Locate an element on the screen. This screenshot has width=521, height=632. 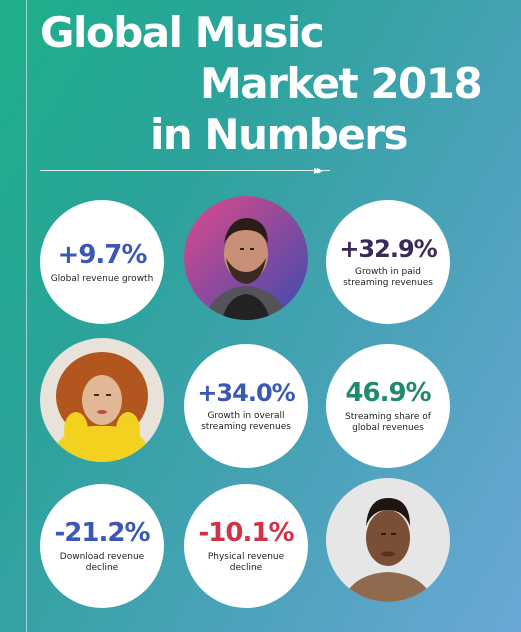
stat-physical-decline: -10.1% Physical revenue decline is located at coordinates (246, 546).